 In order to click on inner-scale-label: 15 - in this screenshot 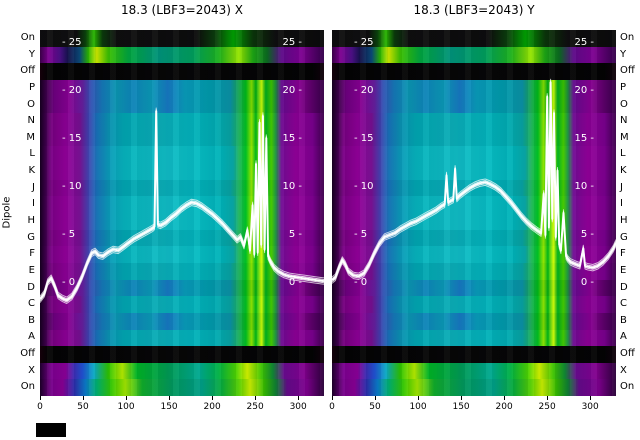, I will do `click(584, 138)`.